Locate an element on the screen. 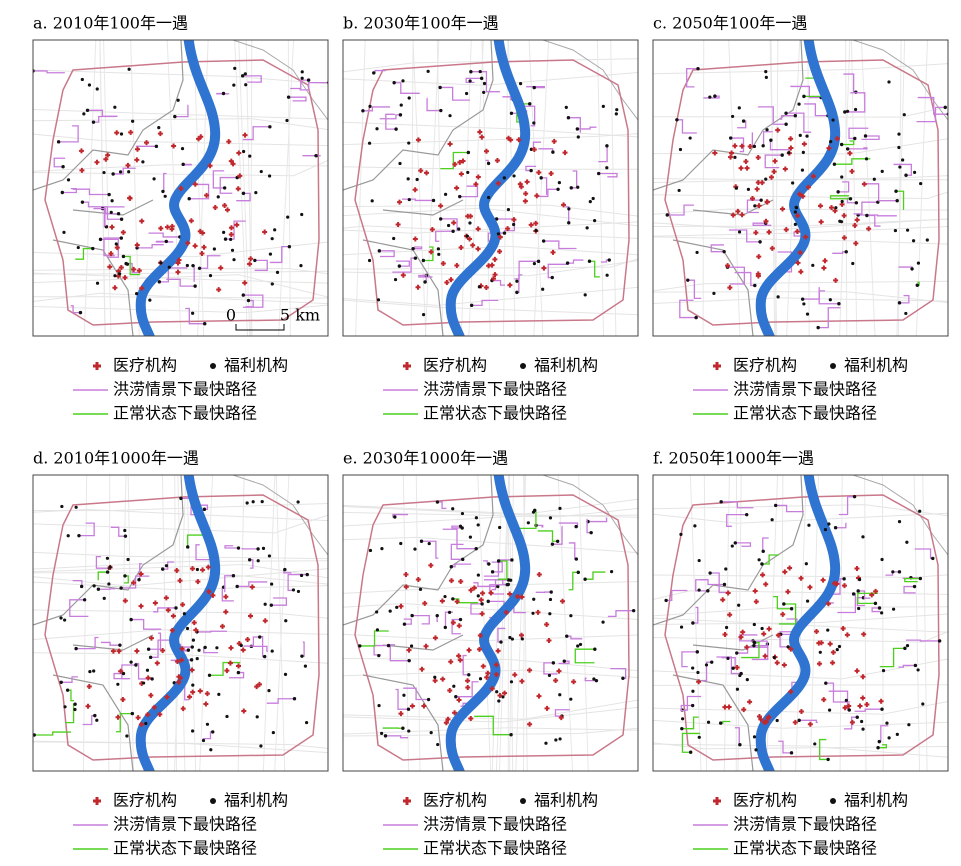  normal-route is located at coordinates (547, 536).